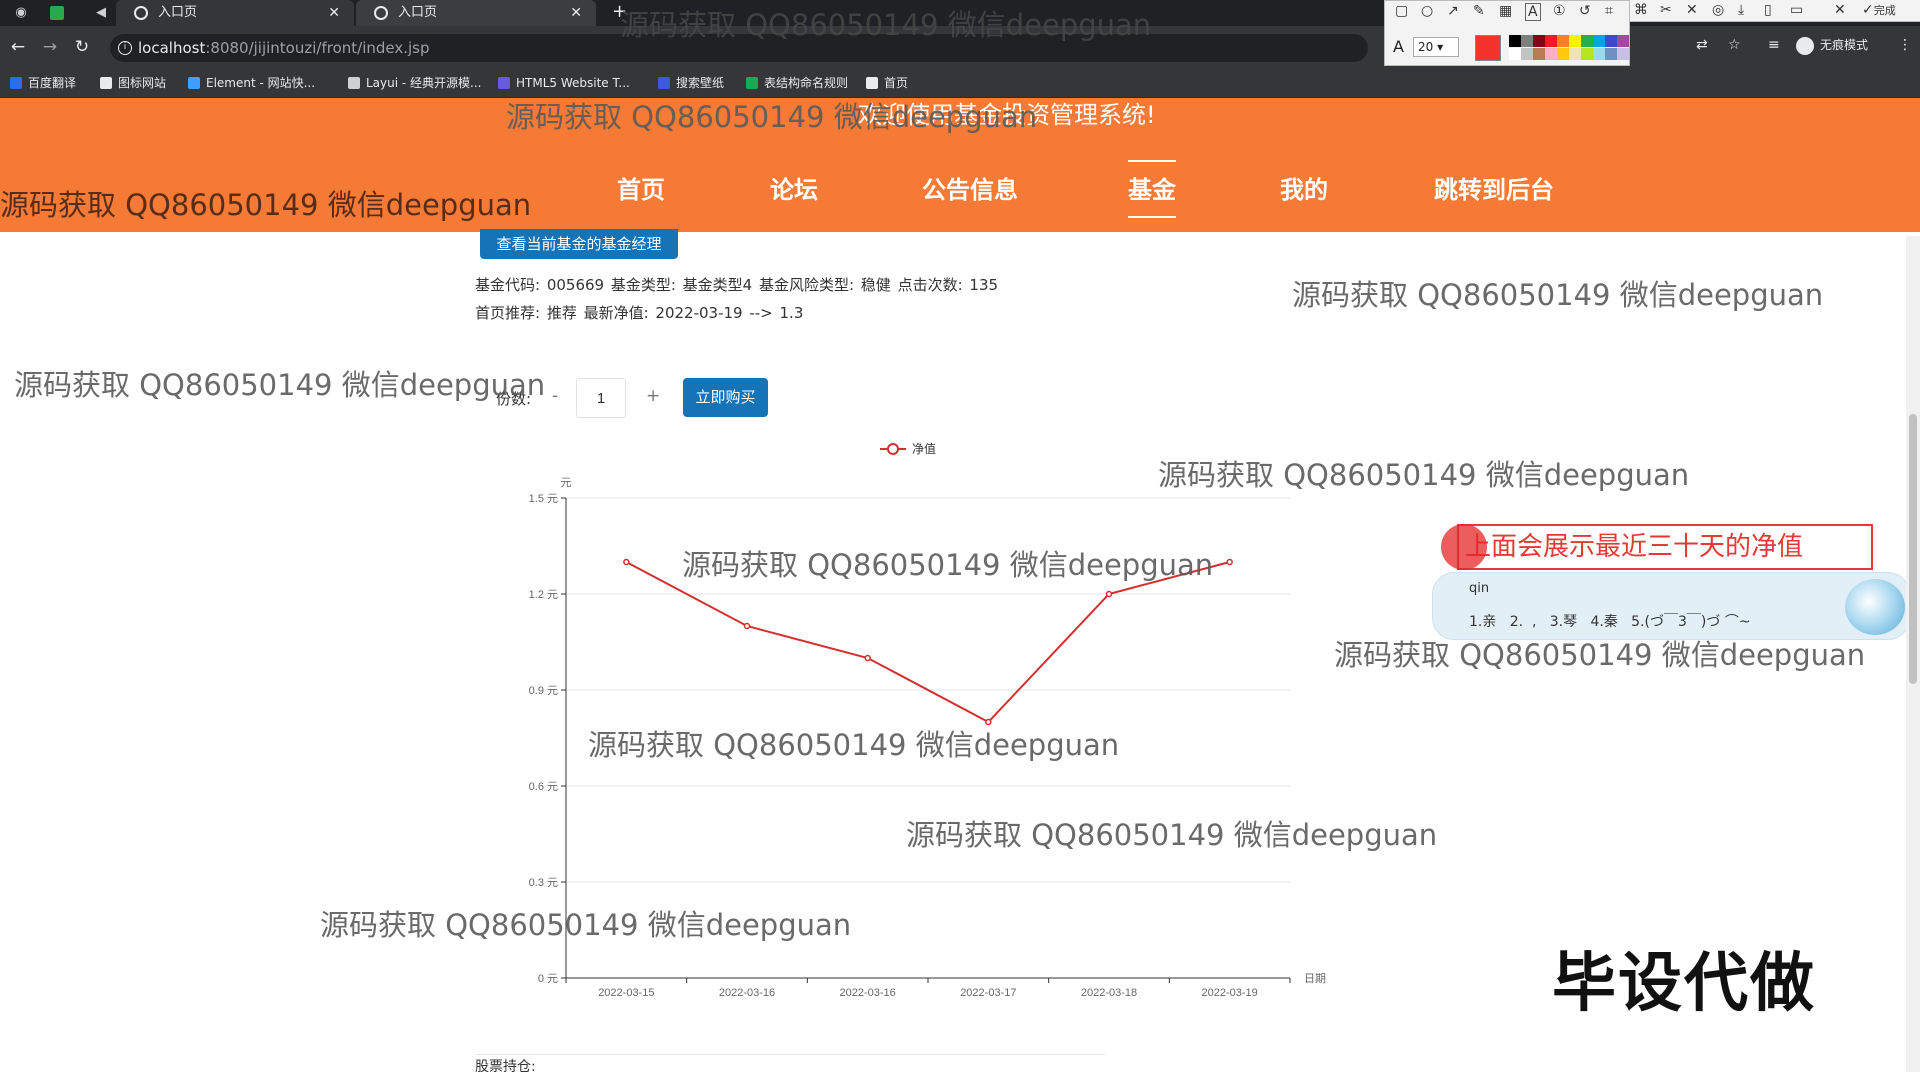 This screenshot has height=1072, width=1920. I want to click on undo-icon: ↺, so click(1585, 11).